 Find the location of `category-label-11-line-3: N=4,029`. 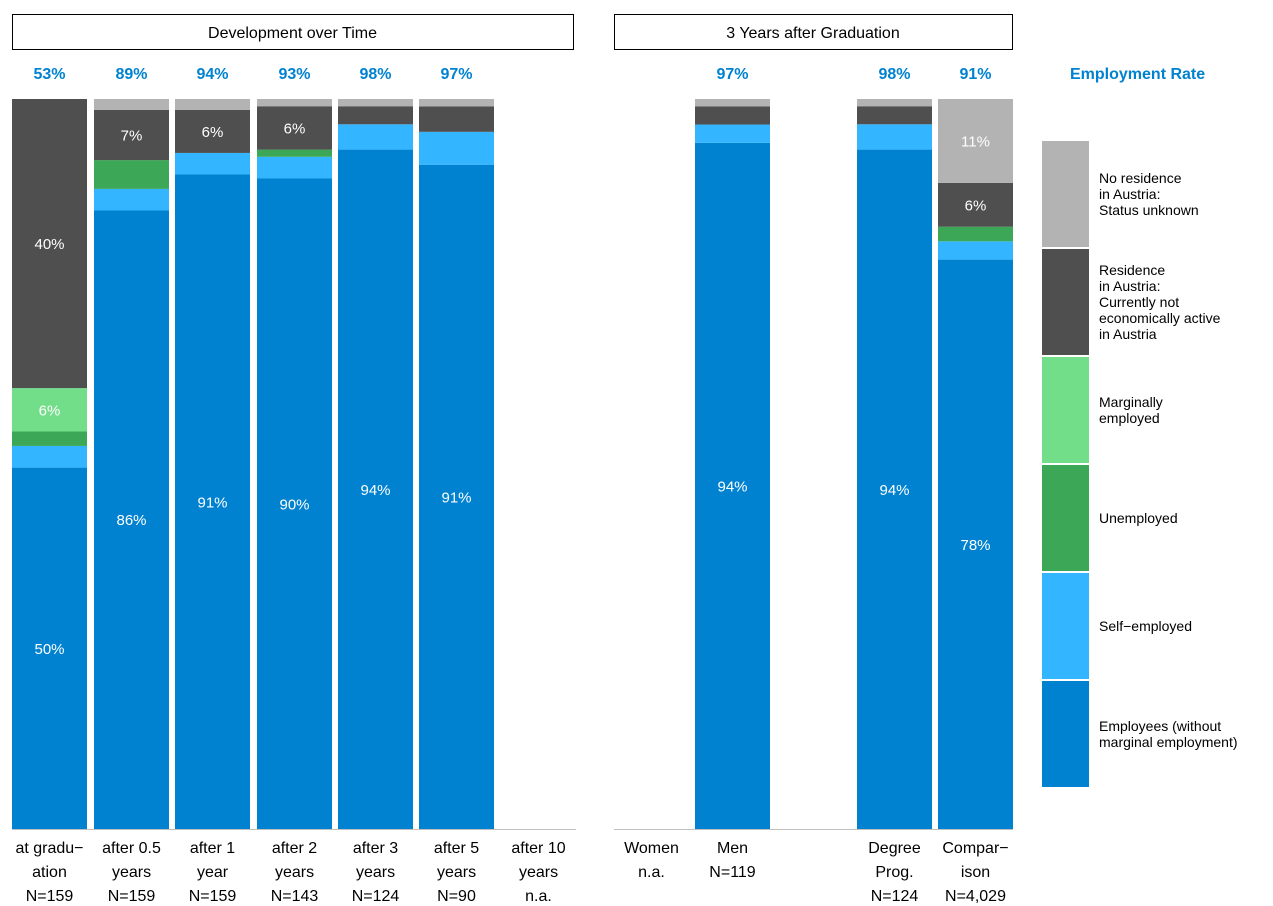

category-label-11-line-3: N=4,029 is located at coordinates (975, 896).